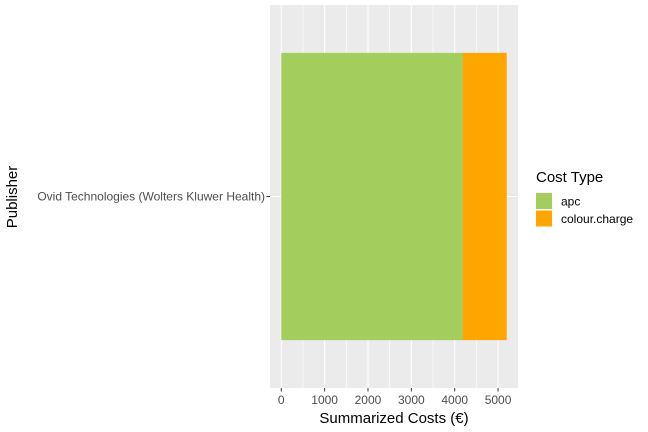 The image size is (648, 432). Describe the element at coordinates (281, 400) in the screenshot. I see `x-tick-label: 0` at that location.